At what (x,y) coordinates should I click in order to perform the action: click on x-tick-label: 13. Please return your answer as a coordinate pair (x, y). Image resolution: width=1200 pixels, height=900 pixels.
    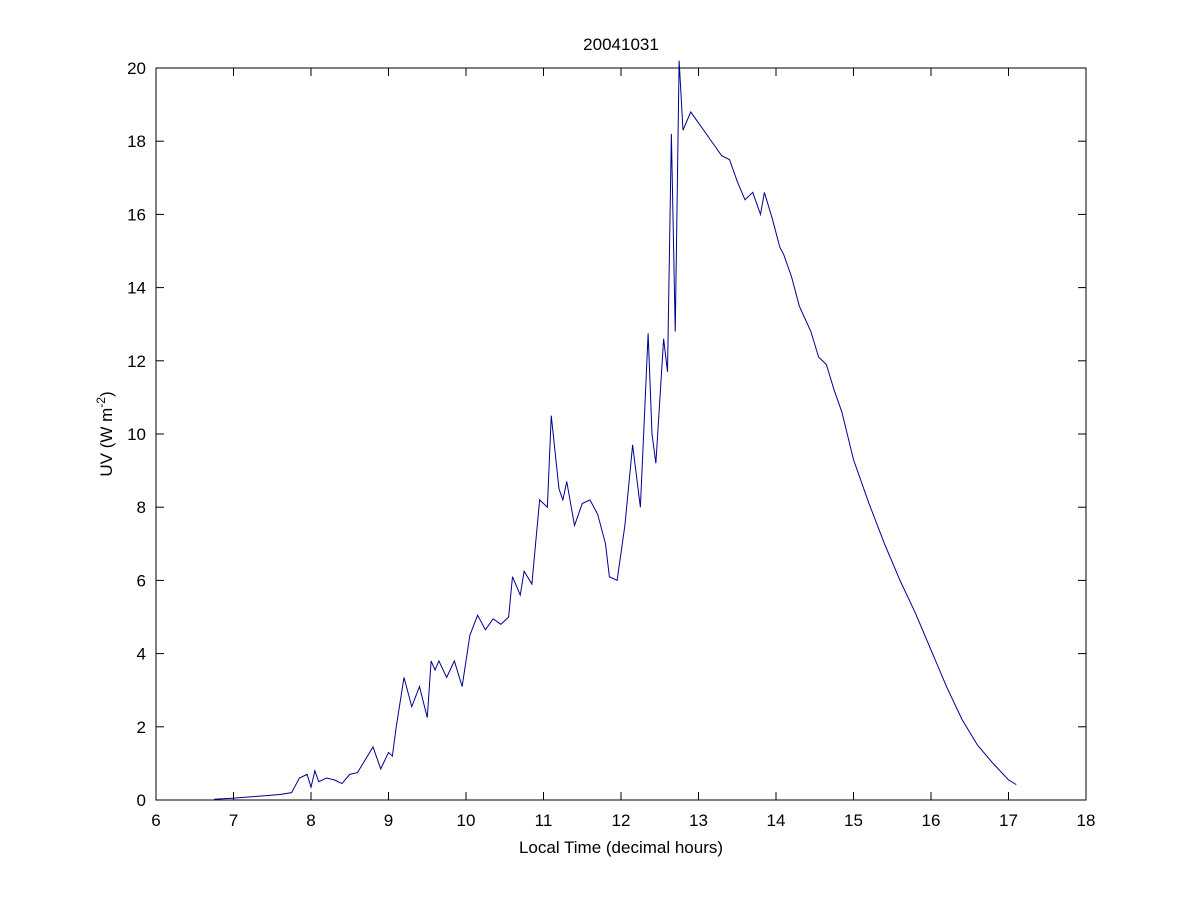
    Looking at the image, I should click on (698, 820).